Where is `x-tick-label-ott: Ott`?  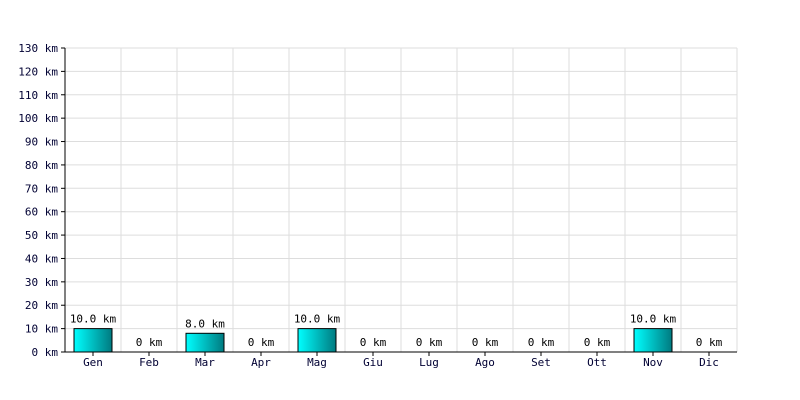
x-tick-label-ott: Ott is located at coordinates (597, 362).